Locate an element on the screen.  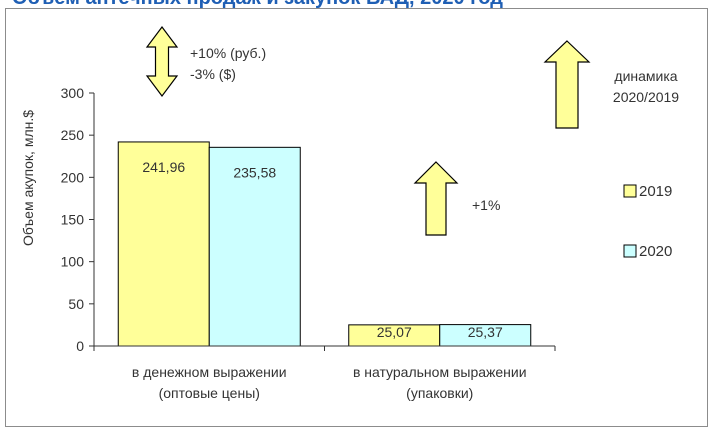
natural-change-note: +1% is located at coordinates (486, 205).